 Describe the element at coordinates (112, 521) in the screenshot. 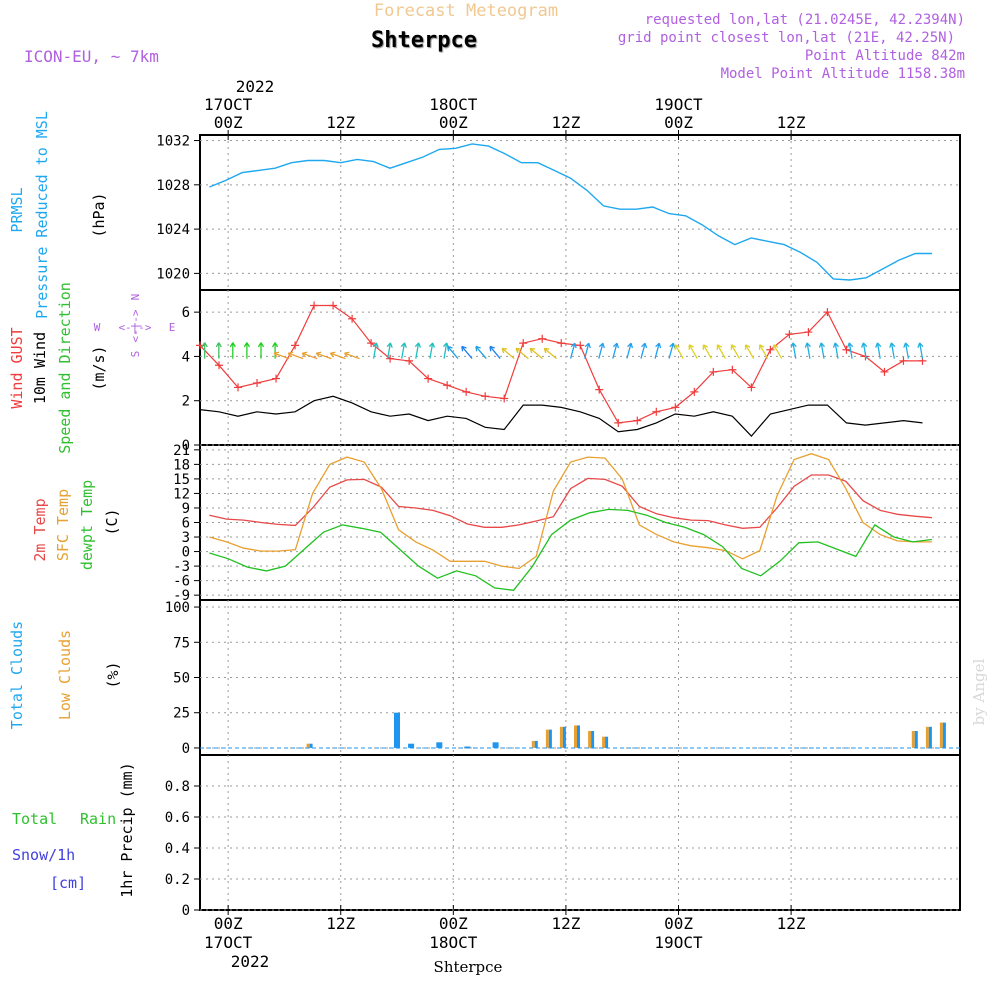

I see `temp-unit: (C)` at that location.